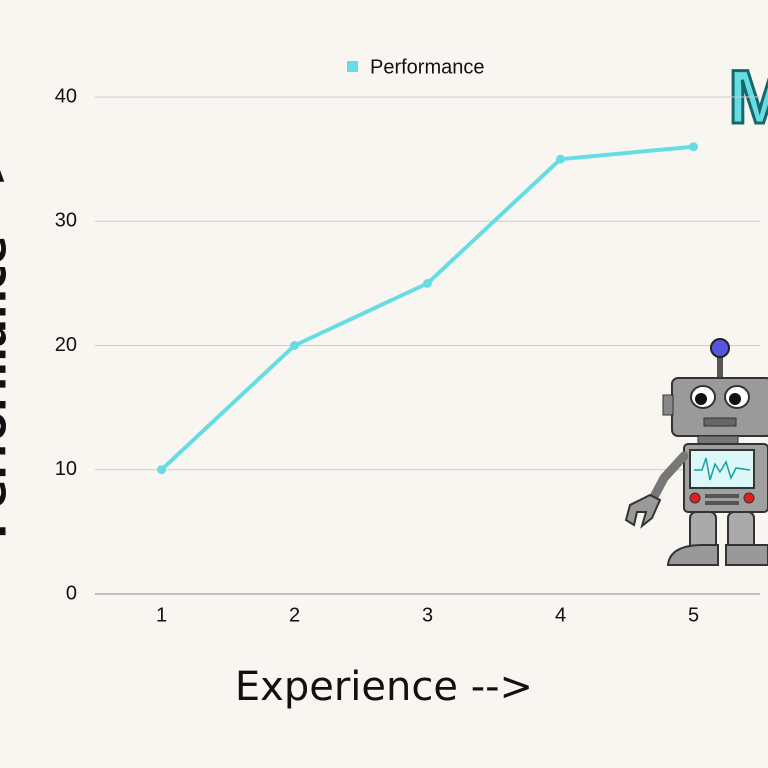 The height and width of the screenshot is (768, 768). I want to click on robot-illustration, so click(696, 452).